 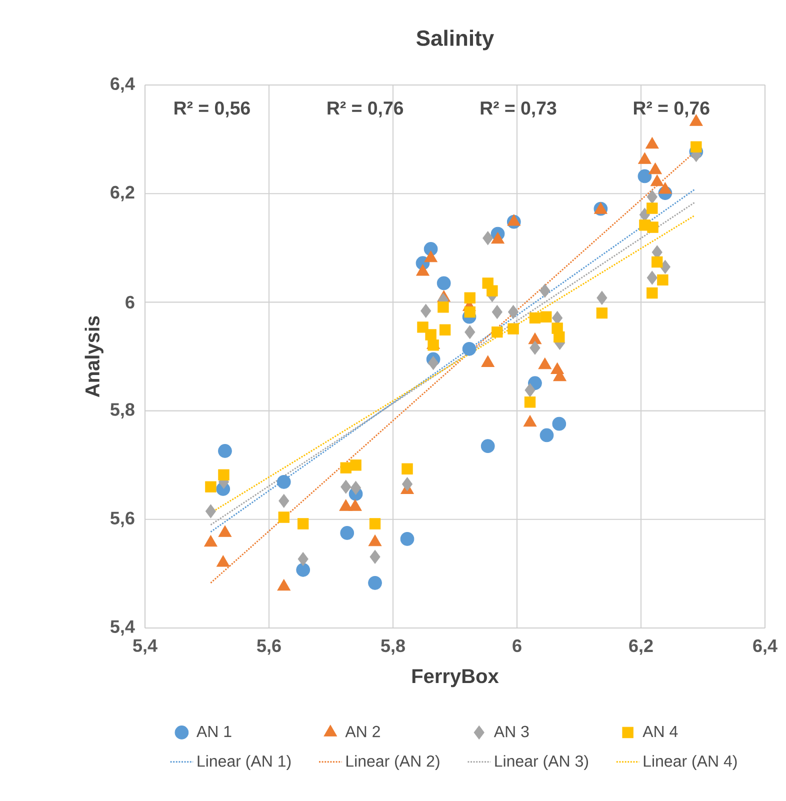 I want to click on x-tick-label: 5,4, so click(x=145, y=647).